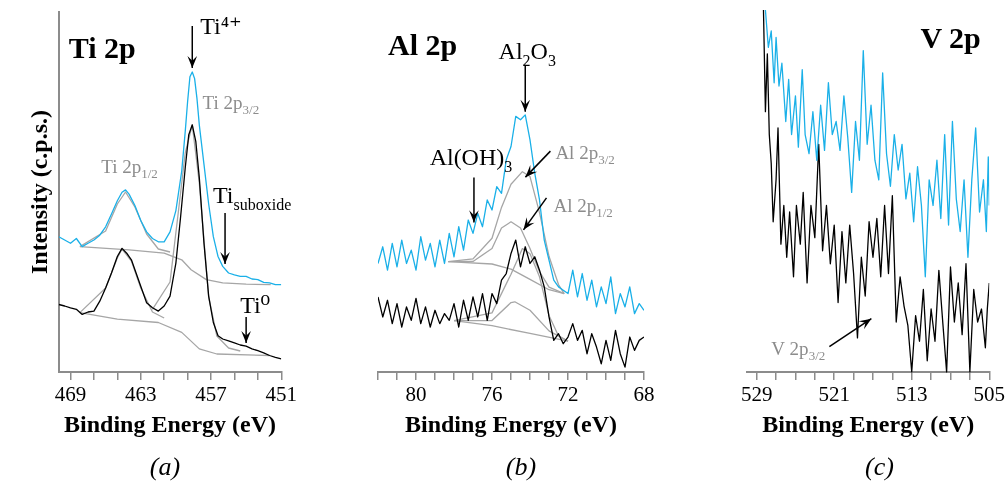 This screenshot has height=495, width=1008. Describe the element at coordinates (221, 26) in the screenshot. I see `annotation: Ti⁴⁺` at that location.